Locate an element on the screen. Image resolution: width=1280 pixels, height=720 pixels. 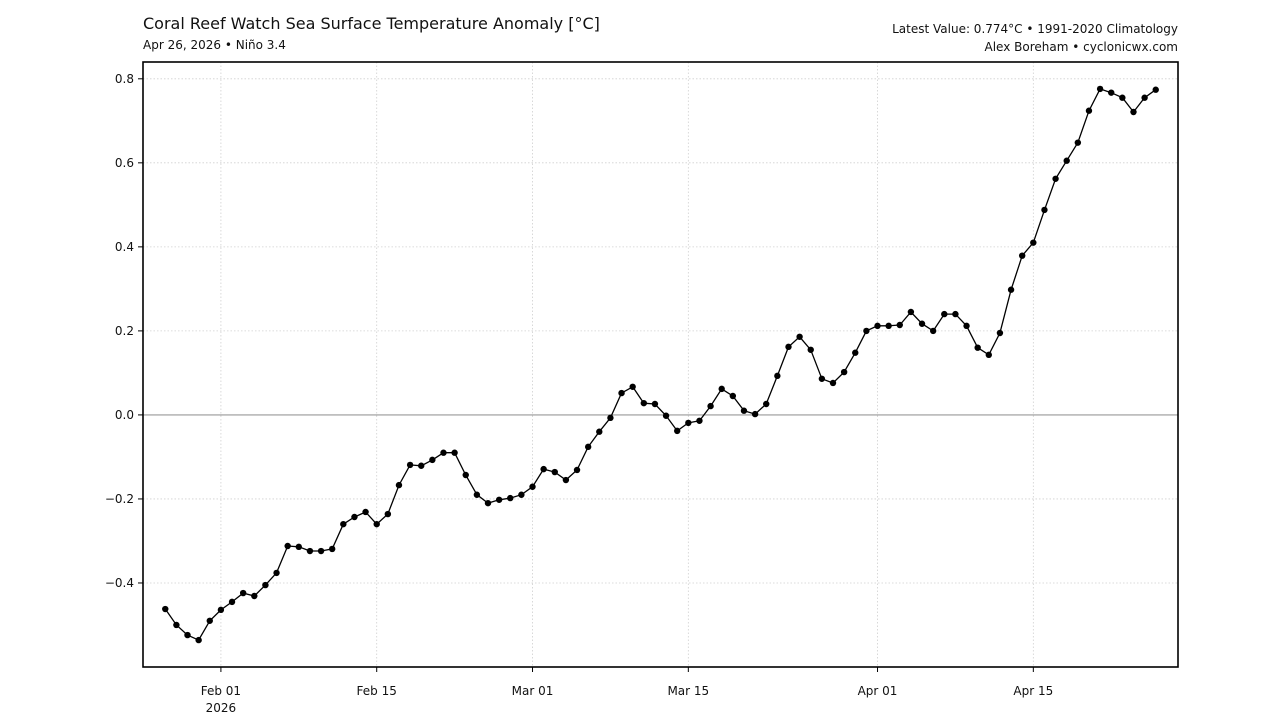
y-tick-label: 0.8 is located at coordinates (124, 79).